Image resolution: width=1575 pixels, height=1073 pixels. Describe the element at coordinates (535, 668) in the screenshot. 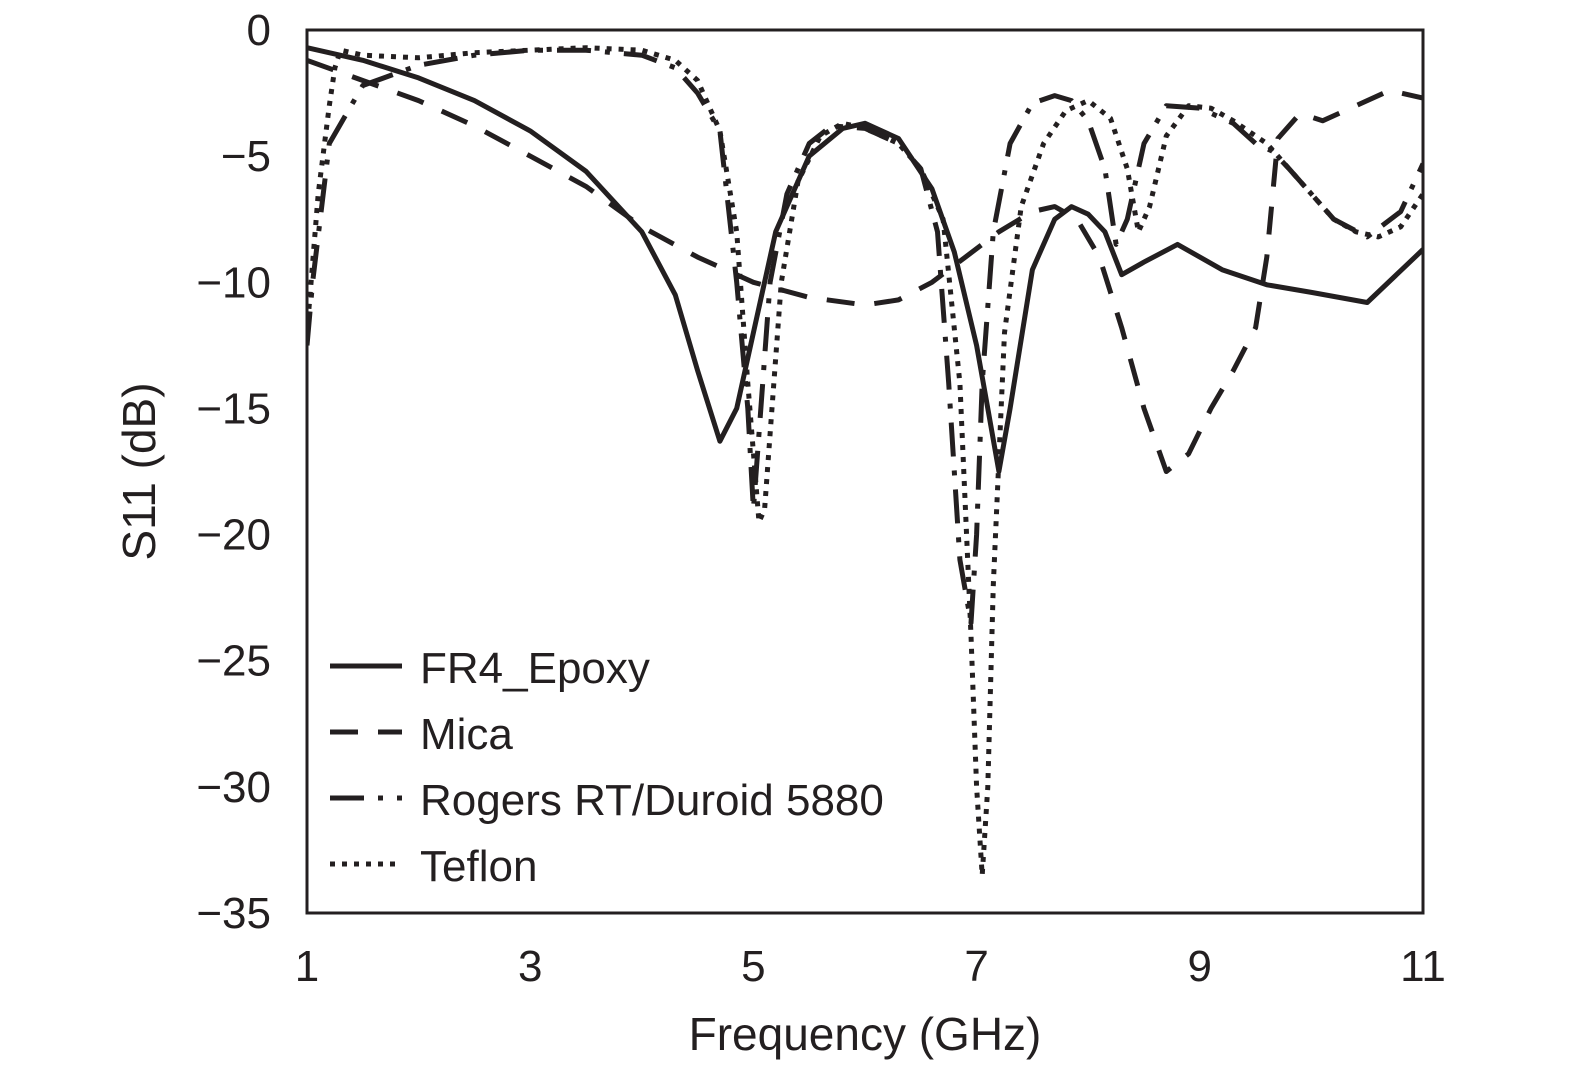

I see `legend-label-1: FR4_Epoxy` at that location.